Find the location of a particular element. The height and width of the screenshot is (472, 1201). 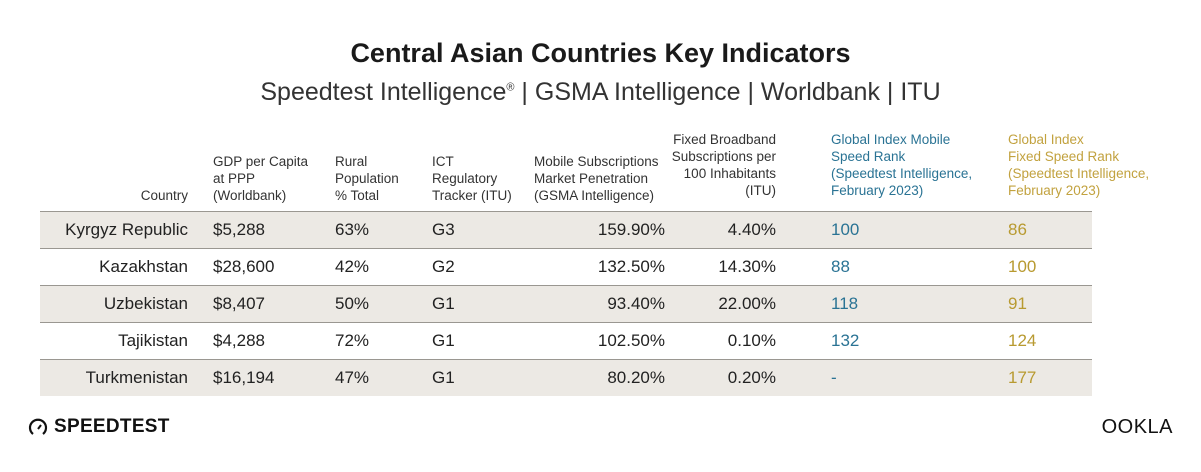

table-row: Kazakhstan $28,600 42% G2 132.50% 14.30% 88 100 is located at coordinates (566, 266).